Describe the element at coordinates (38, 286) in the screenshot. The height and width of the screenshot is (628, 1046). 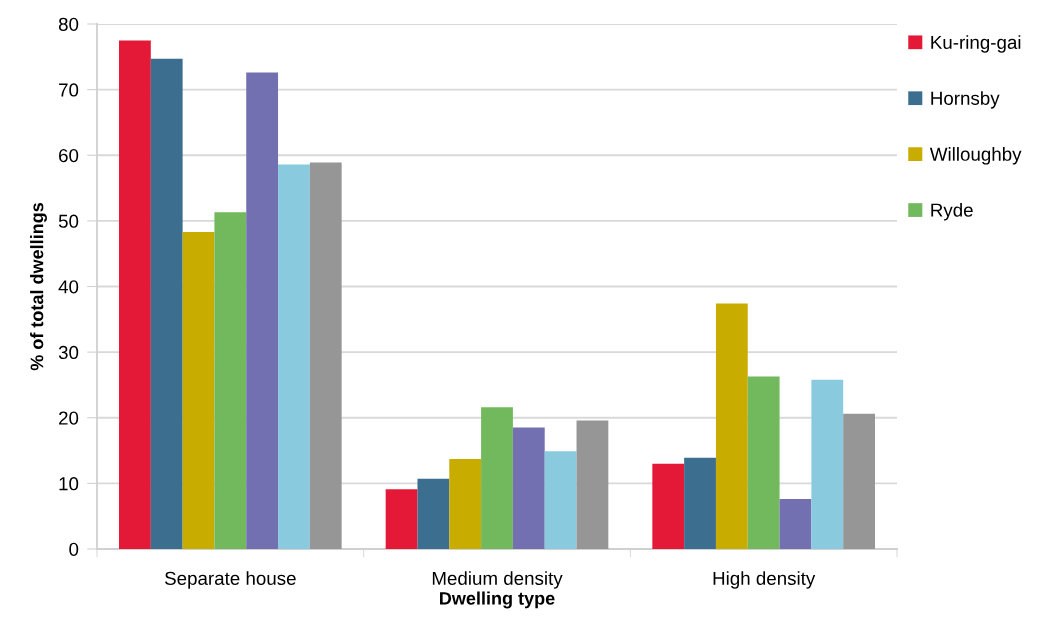
I see `y-axis-title: % of total dwellings` at that location.